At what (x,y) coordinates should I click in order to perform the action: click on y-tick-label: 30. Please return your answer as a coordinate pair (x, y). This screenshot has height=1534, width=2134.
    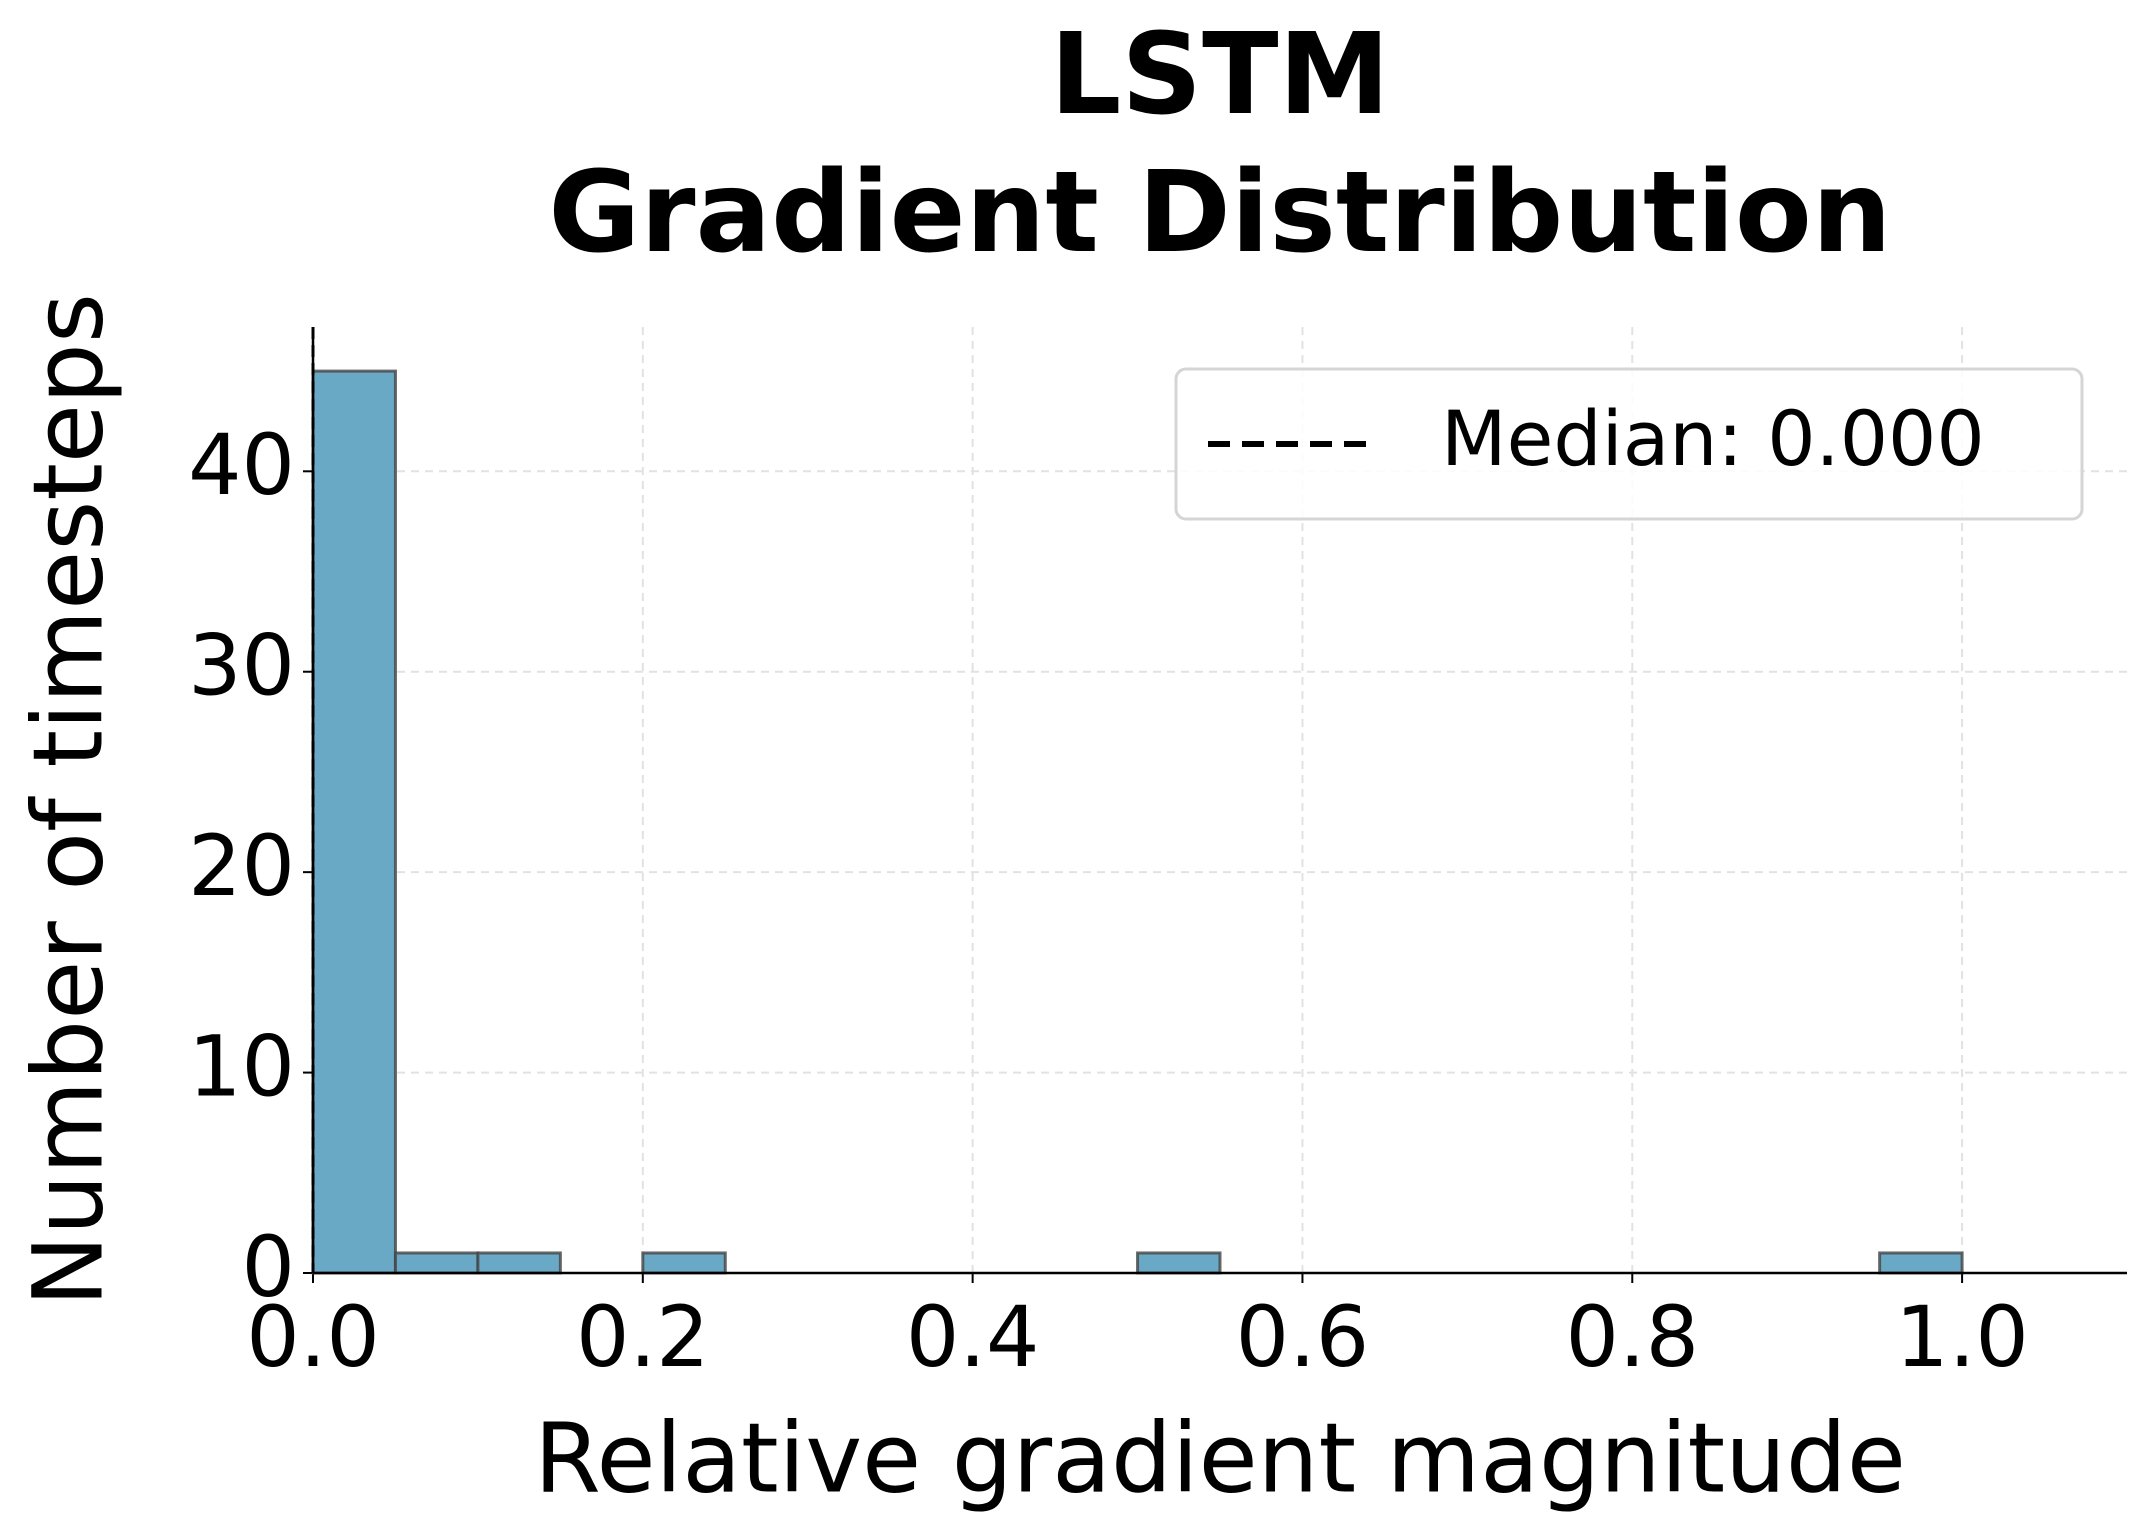
    Looking at the image, I should click on (241, 666).